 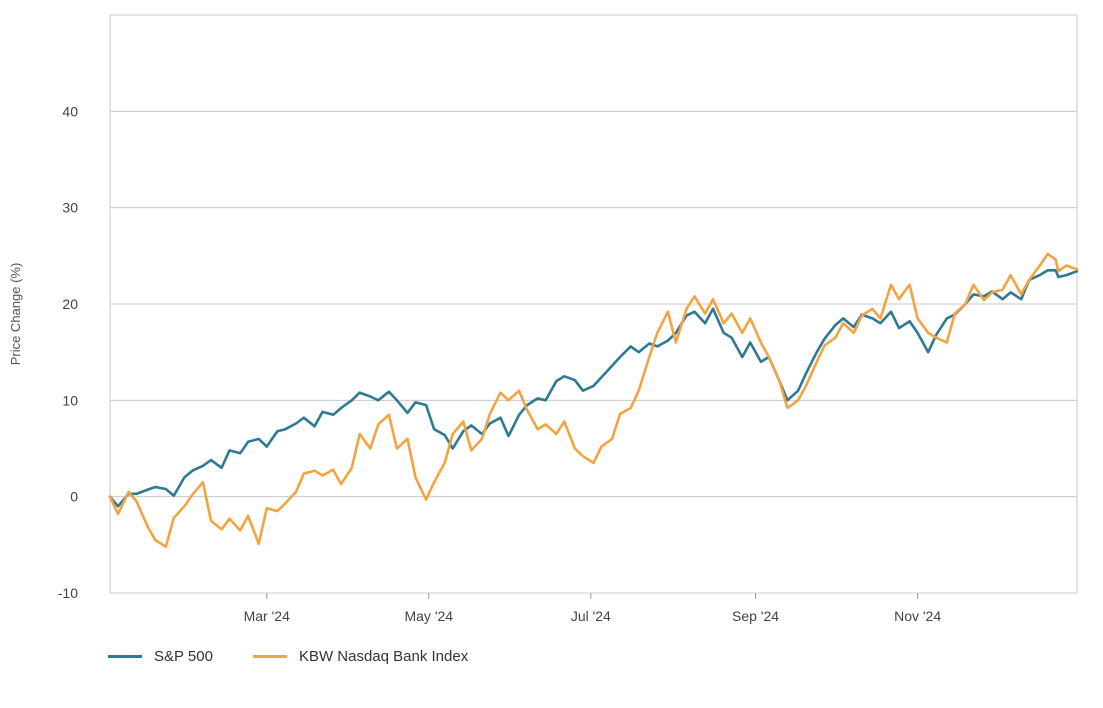 What do you see at coordinates (125, 656) in the screenshot?
I see `legend-swatch-sp500` at bounding box center [125, 656].